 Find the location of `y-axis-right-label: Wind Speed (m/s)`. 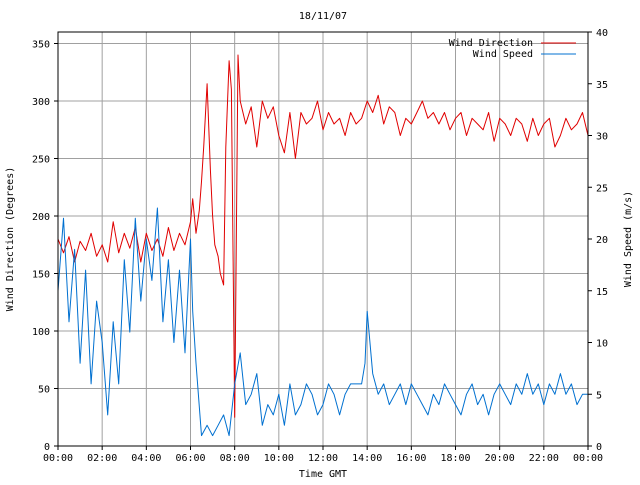

y-axis-right-label: Wind Speed (m/s) is located at coordinates (628, 239).